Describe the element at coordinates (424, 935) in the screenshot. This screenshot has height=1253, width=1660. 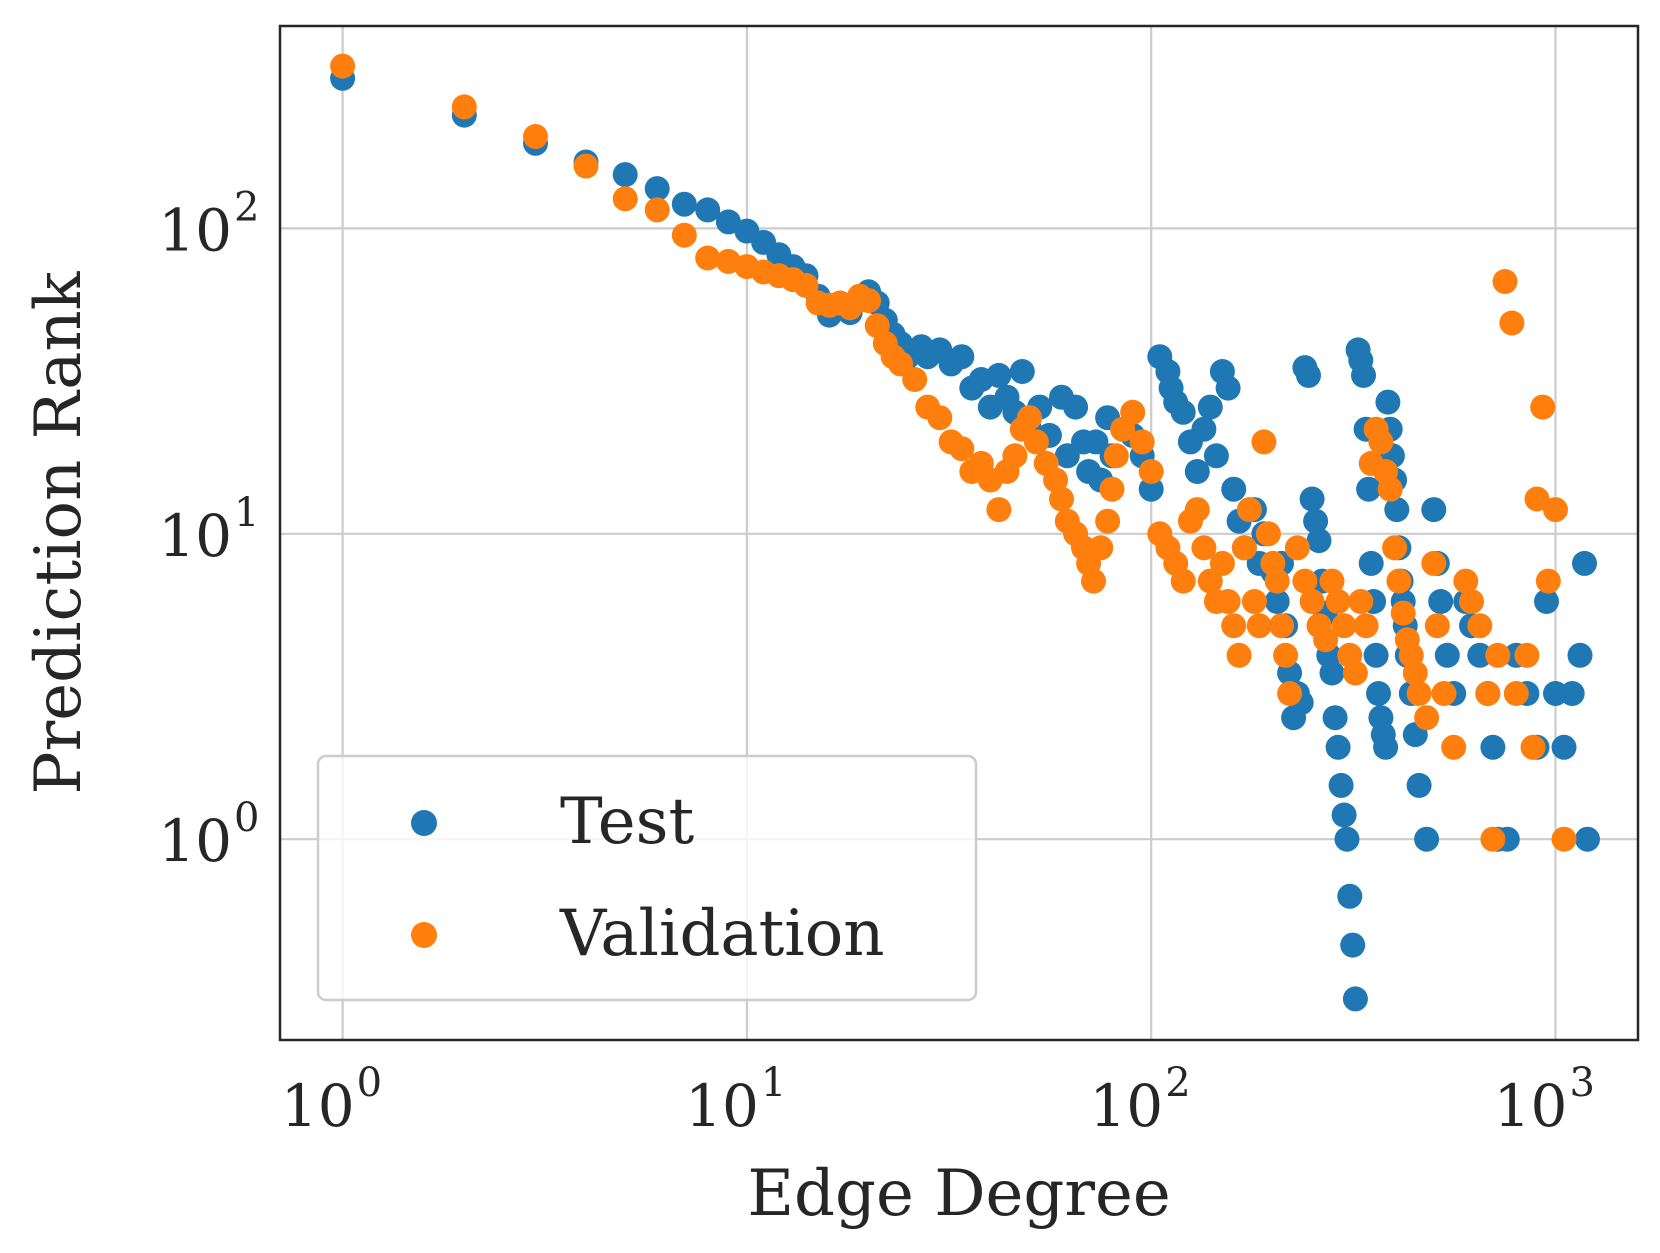
I see `legend-marker-validation` at that location.